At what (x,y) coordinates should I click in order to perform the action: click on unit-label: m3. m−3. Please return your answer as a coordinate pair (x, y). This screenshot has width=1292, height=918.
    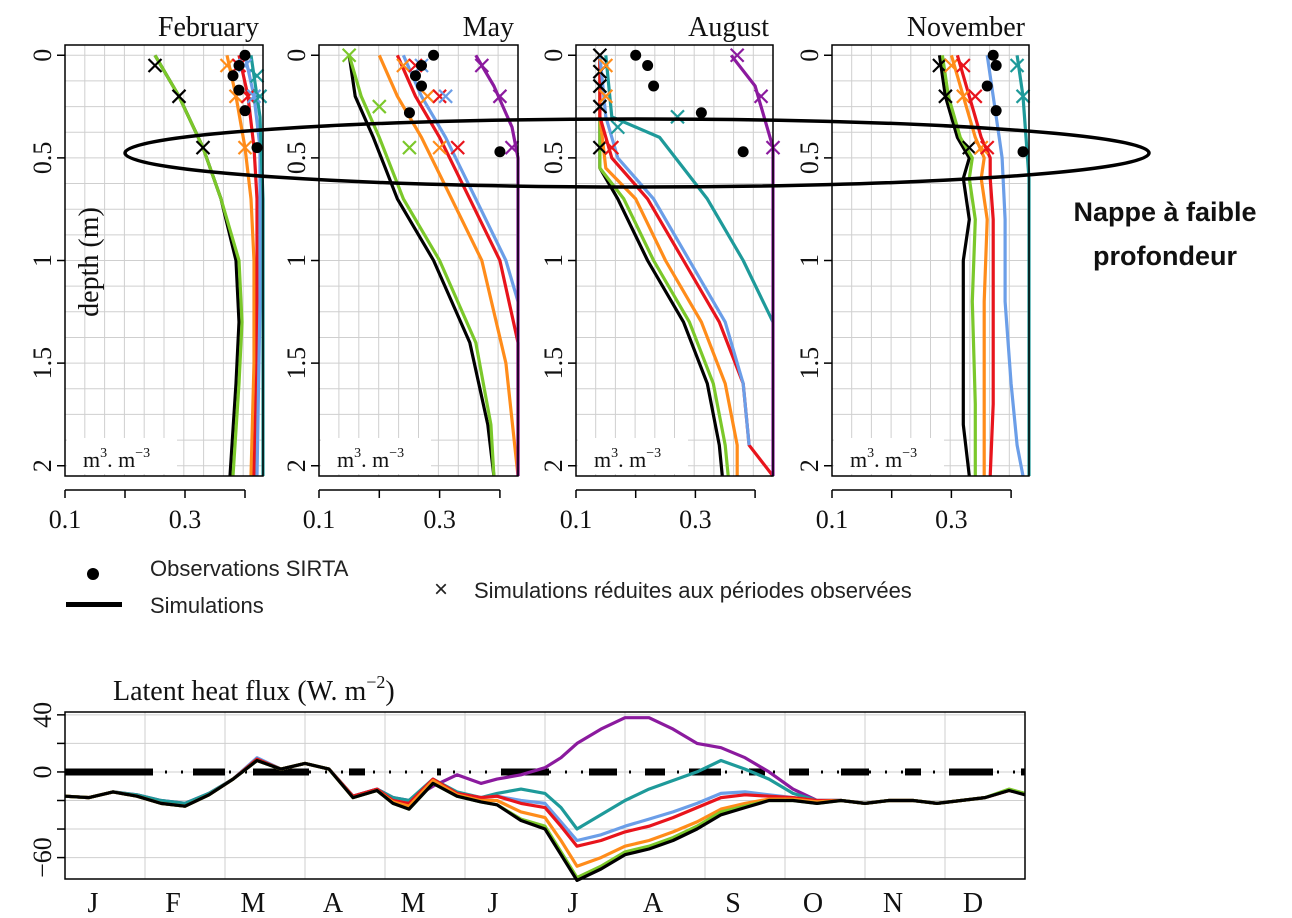
    Looking at the image, I should click on (370, 459).